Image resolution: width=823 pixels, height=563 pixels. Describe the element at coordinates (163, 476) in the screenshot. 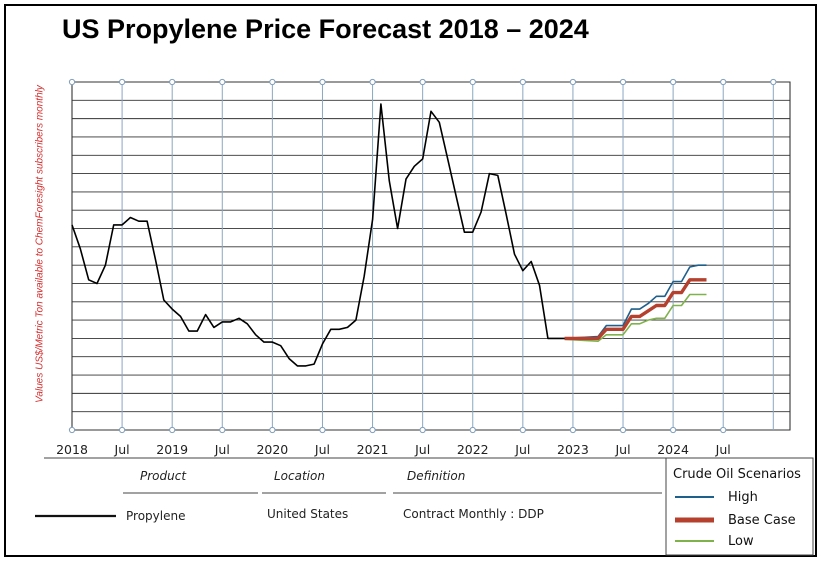

I see `header-product: Product` at that location.